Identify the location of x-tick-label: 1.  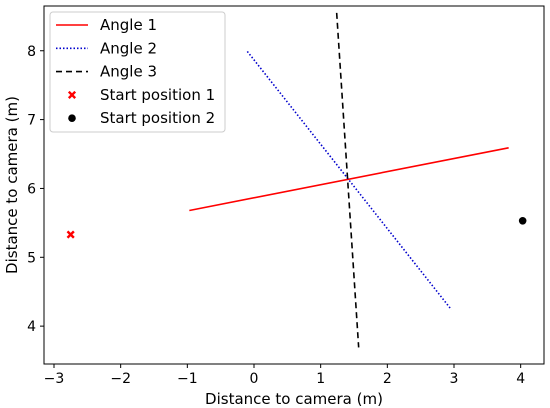
(320, 379).